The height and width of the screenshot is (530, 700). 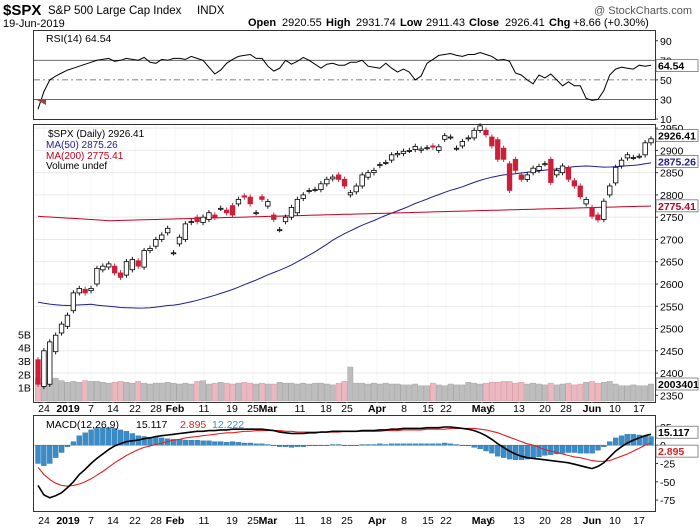 What do you see at coordinates (24, 375) in the screenshot?
I see `volume-ytick-2B: 2B` at bounding box center [24, 375].